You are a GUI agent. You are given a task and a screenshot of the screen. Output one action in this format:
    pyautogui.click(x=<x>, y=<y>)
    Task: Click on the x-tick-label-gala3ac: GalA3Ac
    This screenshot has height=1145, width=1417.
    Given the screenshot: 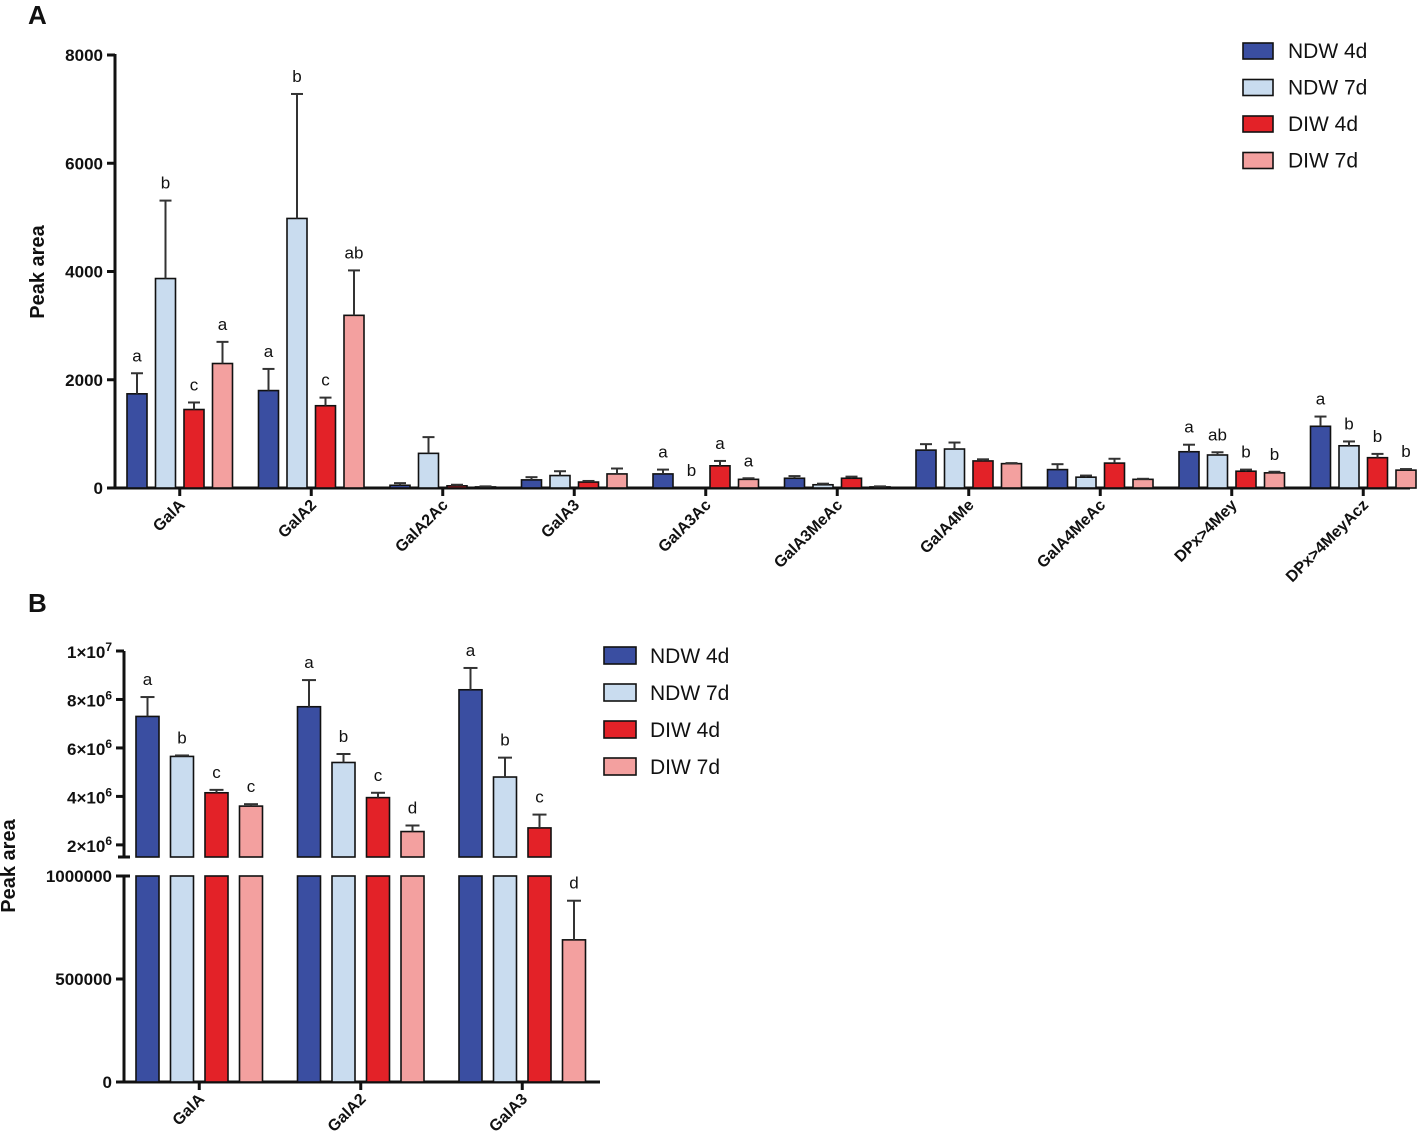 What is the action you would take?
    pyautogui.click(x=684, y=526)
    